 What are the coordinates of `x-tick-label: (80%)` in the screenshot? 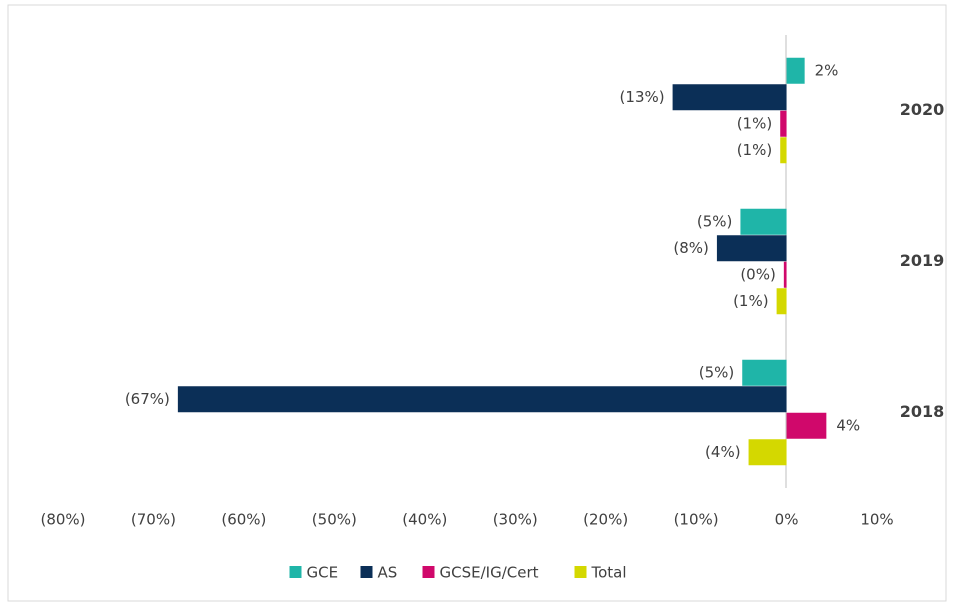 It's located at (62, 520).